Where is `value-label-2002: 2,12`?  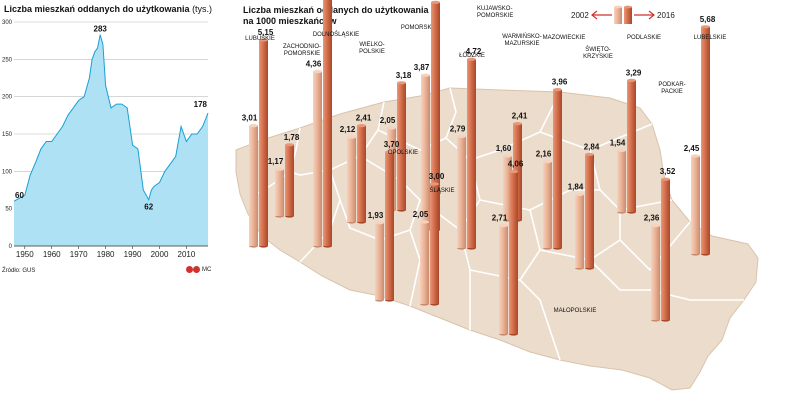 value-label-2002: 2,12 is located at coordinates (348, 129).